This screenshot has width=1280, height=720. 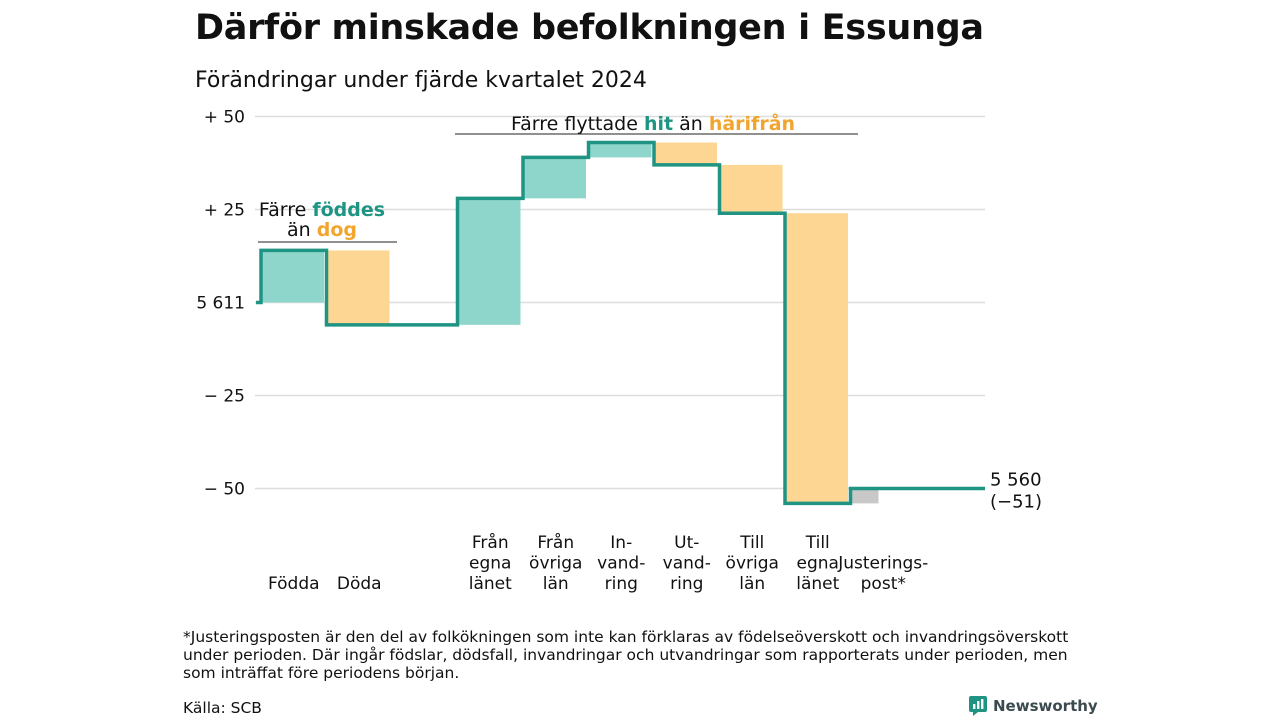 I want to click on migration-annotation: Färre flyttade hit än härifrån, so click(x=653, y=123).